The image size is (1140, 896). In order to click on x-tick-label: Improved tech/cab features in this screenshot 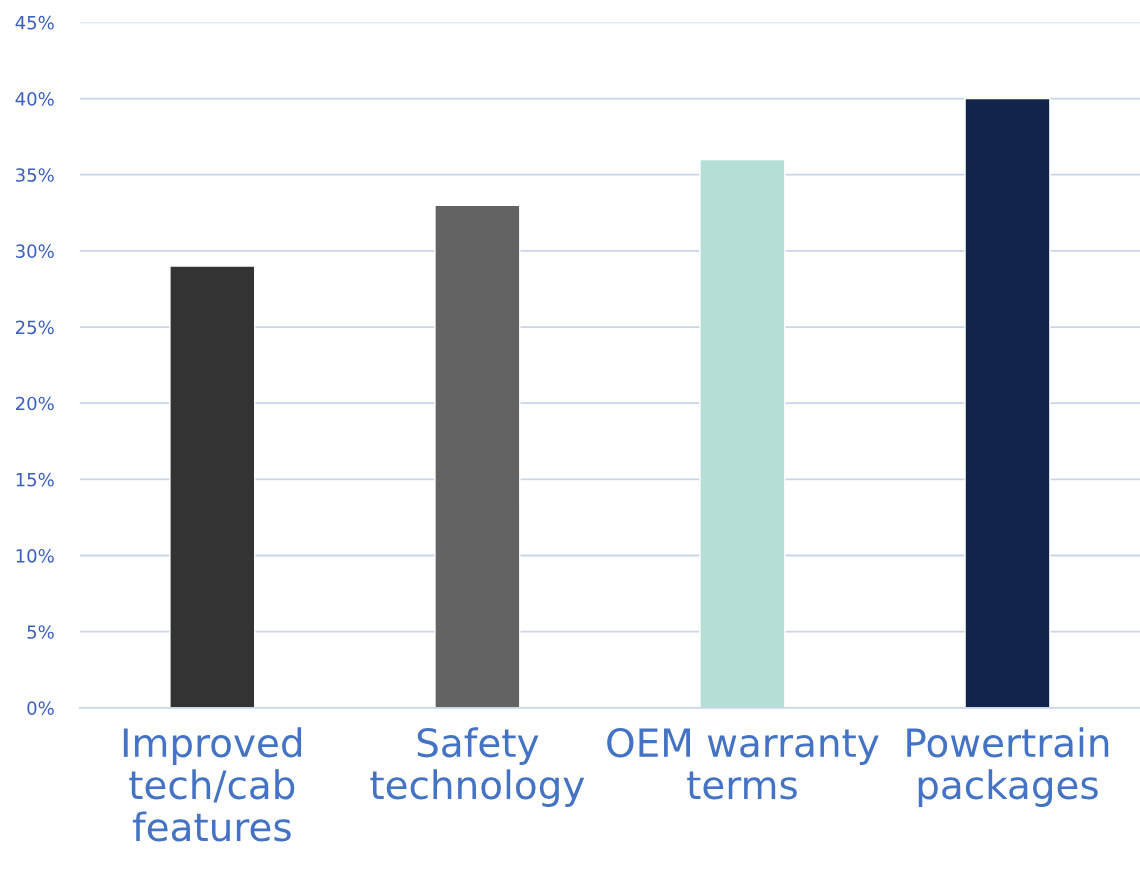, I will do `click(212, 784)`.